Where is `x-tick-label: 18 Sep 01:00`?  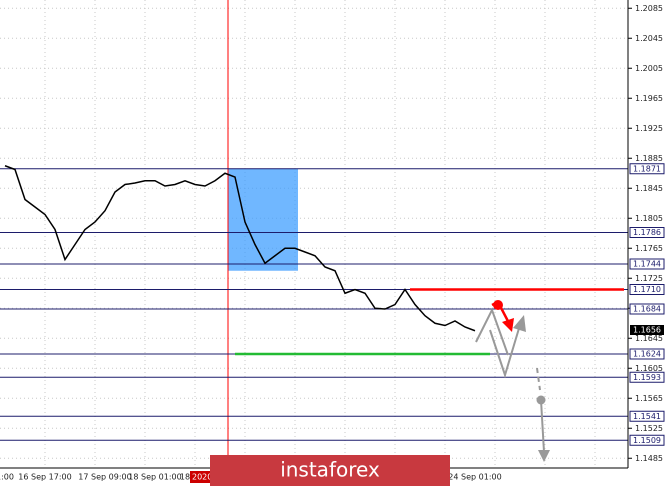
x-tick-label: 18 Sep 01:00 is located at coordinates (154, 477).